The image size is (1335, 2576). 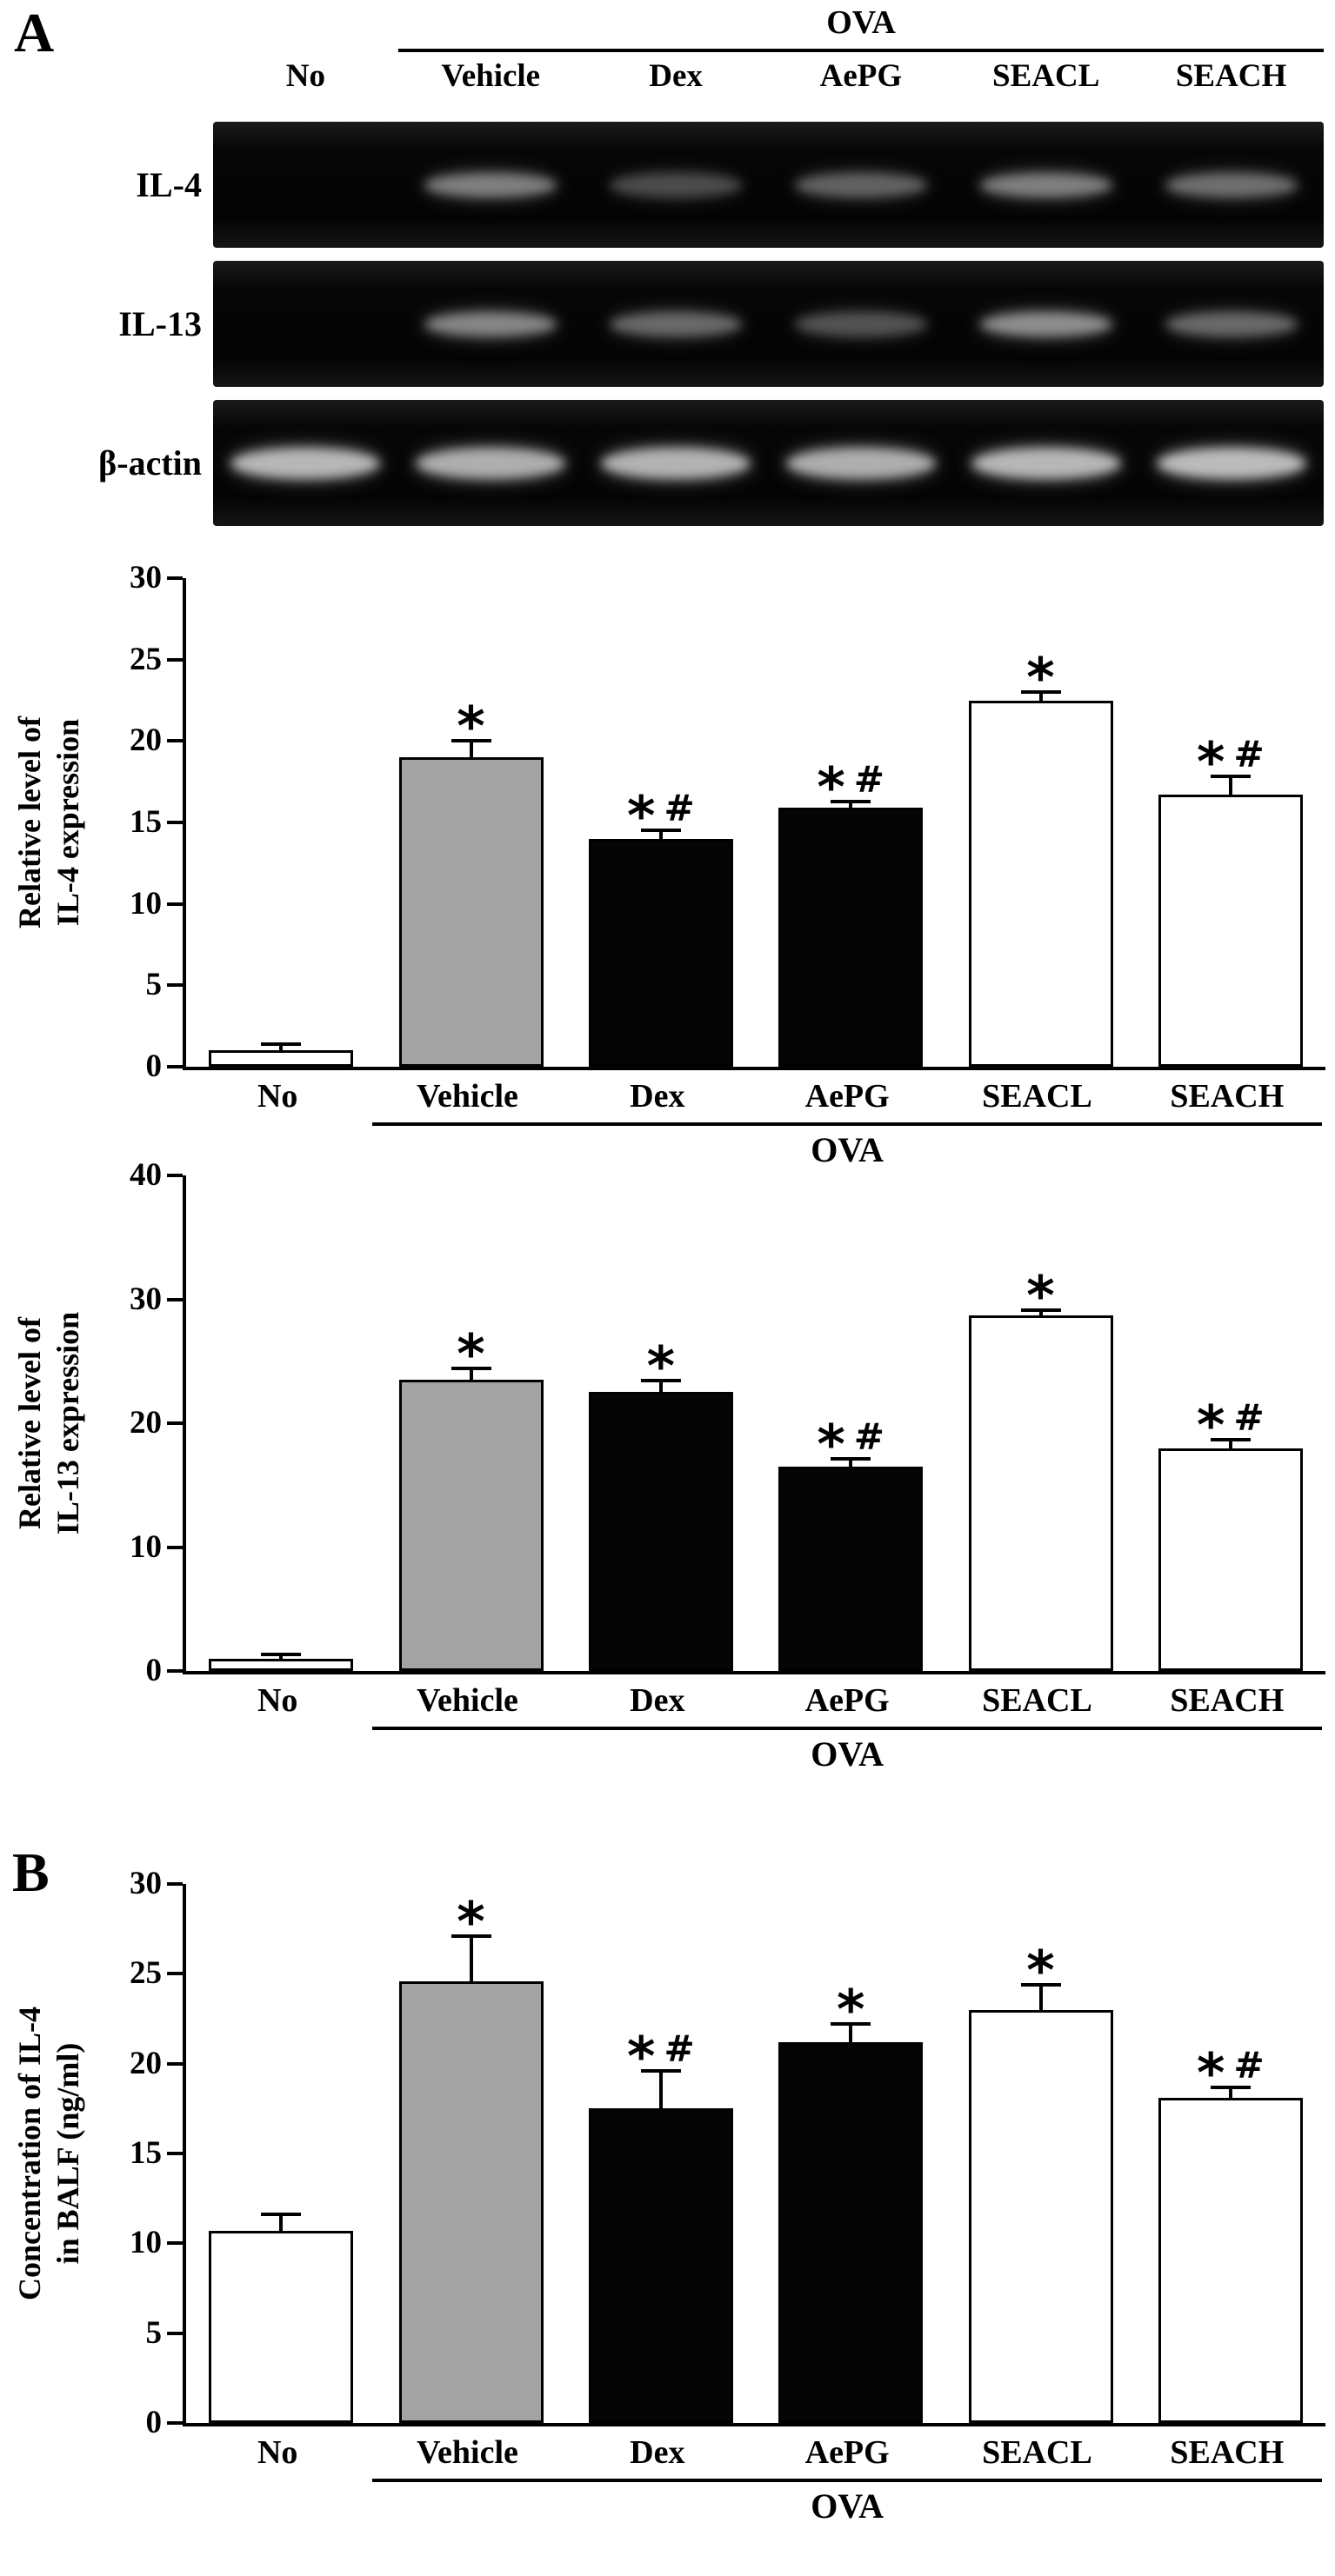 I want to click on y-tick-label: 25, so click(x=146, y=659).